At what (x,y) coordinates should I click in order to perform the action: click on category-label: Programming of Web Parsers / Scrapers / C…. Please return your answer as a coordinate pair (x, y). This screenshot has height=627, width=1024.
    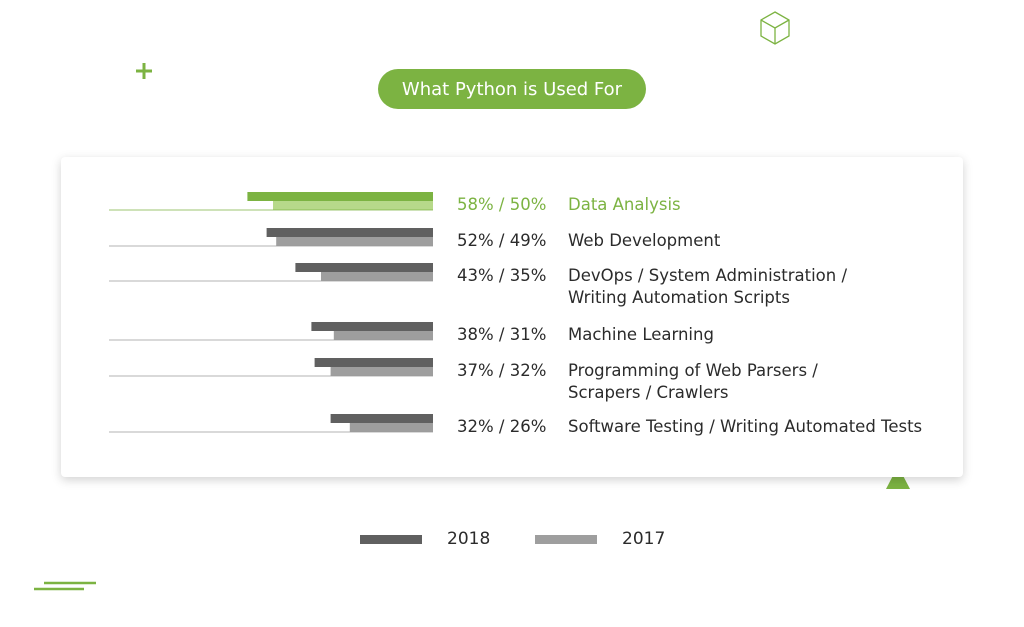
    Looking at the image, I should click on (693, 381).